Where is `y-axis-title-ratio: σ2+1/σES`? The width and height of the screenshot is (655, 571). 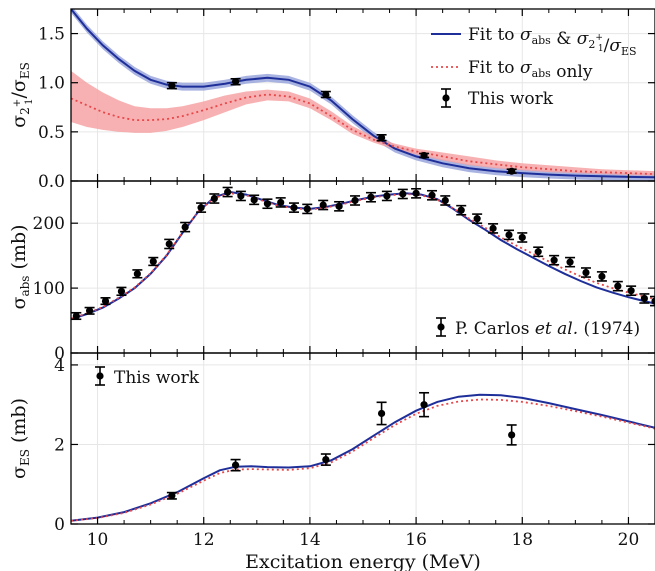 y-axis-title-ratio: σ2+1/σES is located at coordinates (21, 95).